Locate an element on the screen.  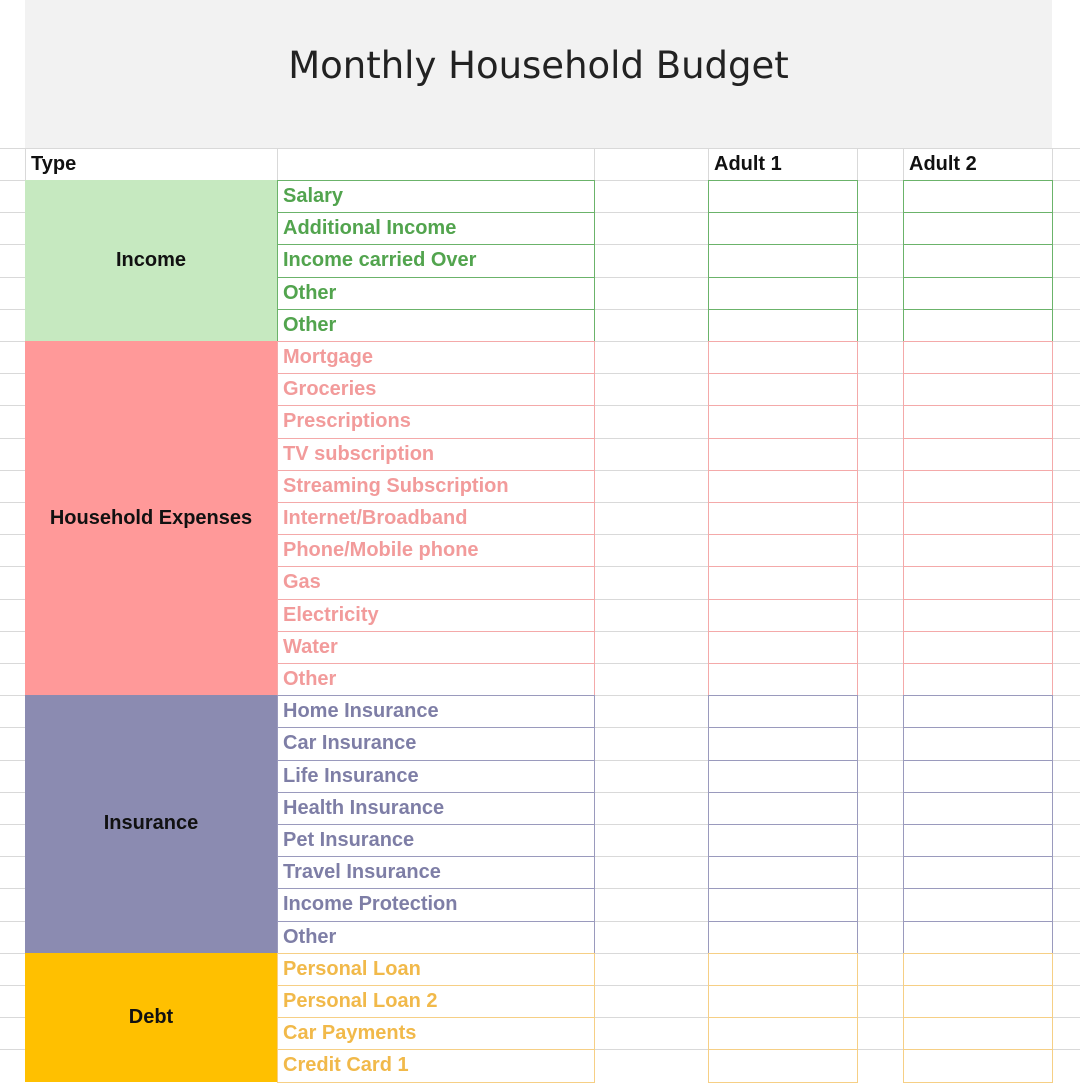
header-adult-1: Adult 1 is located at coordinates (748, 164).